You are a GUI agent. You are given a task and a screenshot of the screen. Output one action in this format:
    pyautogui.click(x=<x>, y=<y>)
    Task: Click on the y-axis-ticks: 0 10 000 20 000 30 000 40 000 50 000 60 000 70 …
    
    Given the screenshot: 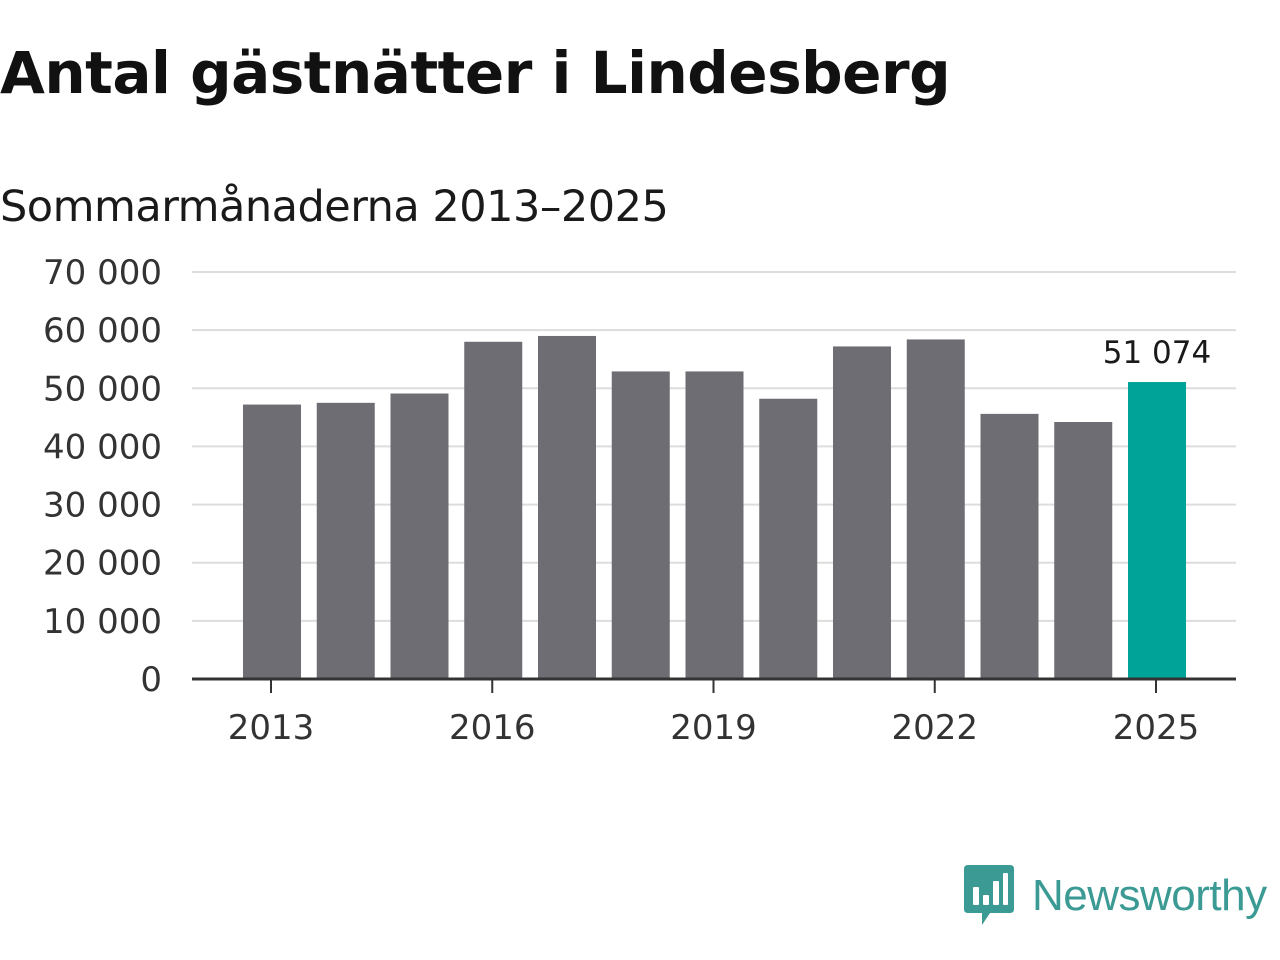 What is the action you would take?
    pyautogui.click(x=102, y=476)
    